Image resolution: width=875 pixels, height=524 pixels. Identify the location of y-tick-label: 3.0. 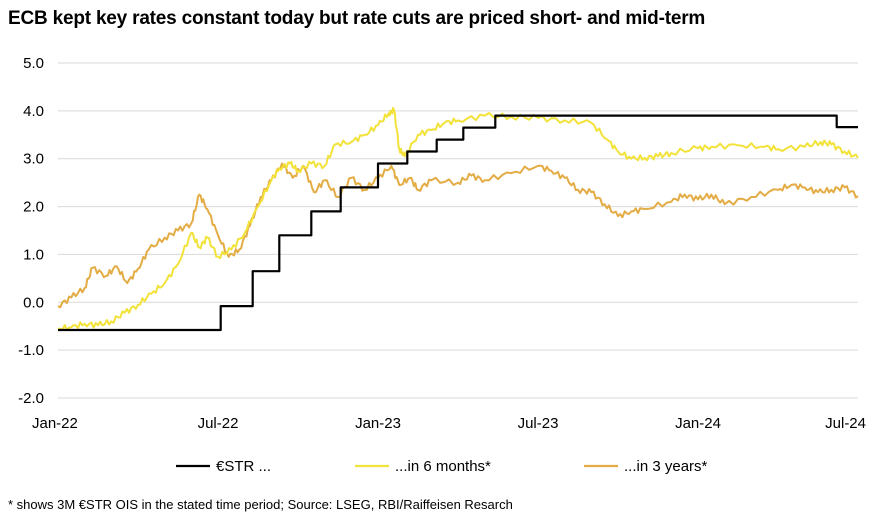
(33, 159).